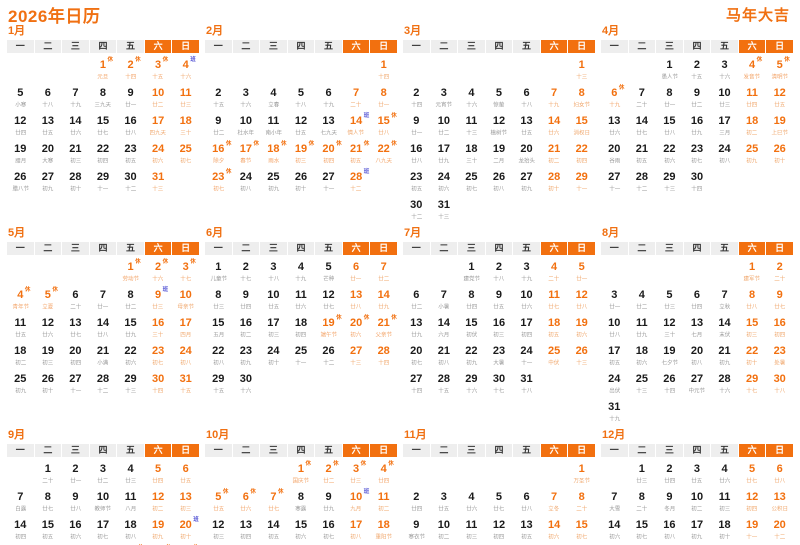 The height and width of the screenshot is (545, 800). What do you see at coordinates (417, 382) in the screenshot?
I see `day-cell: 27 十四` at bounding box center [417, 382].